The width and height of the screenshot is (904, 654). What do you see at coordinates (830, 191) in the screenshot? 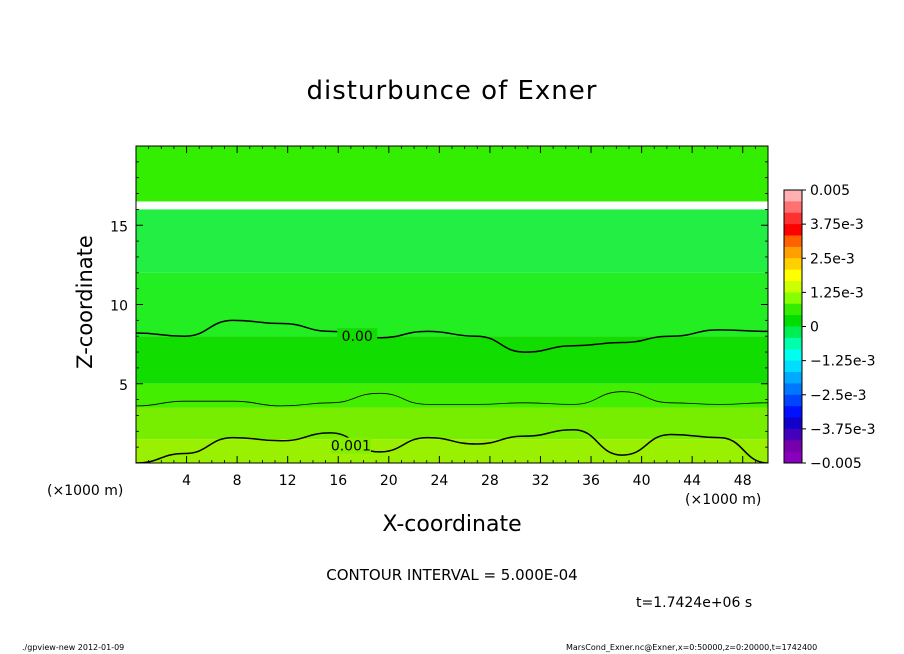
I see `colorbar-label-0: 0.005` at bounding box center [830, 191].